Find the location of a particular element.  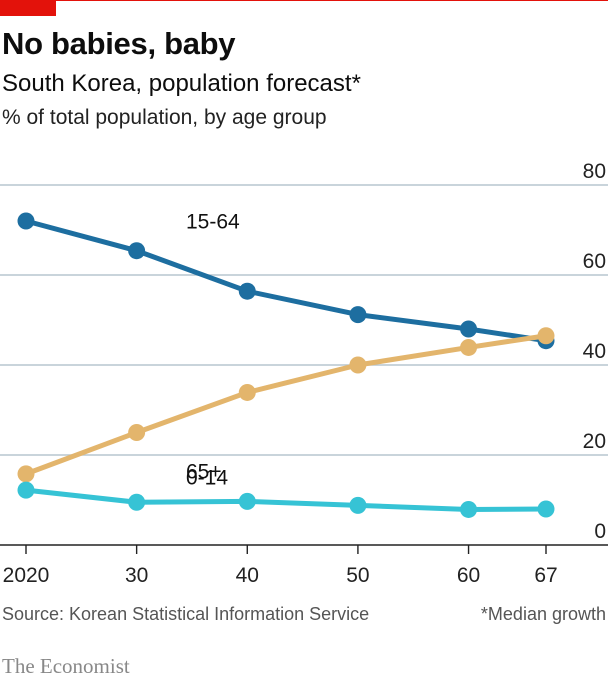

x-tick-label: 40 is located at coordinates (247, 575).